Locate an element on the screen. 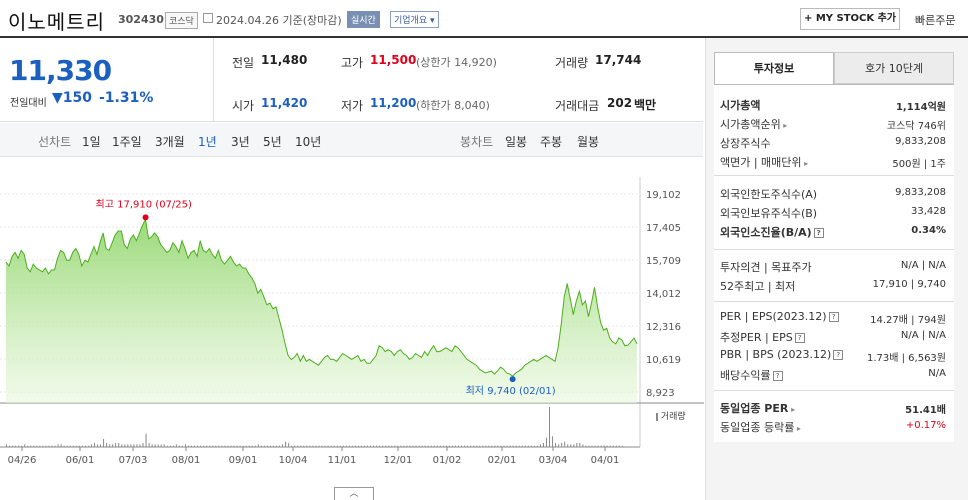 Image resolution: width=968 pixels, height=500 pixels. collapse-chart-button: ︿ is located at coordinates (354, 493).